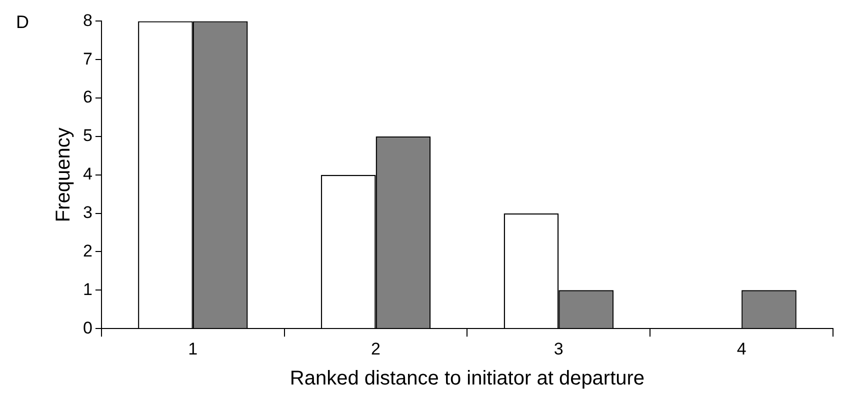 This screenshot has width=851, height=403. What do you see at coordinates (22, 22) in the screenshot?
I see `text: D` at bounding box center [22, 22].